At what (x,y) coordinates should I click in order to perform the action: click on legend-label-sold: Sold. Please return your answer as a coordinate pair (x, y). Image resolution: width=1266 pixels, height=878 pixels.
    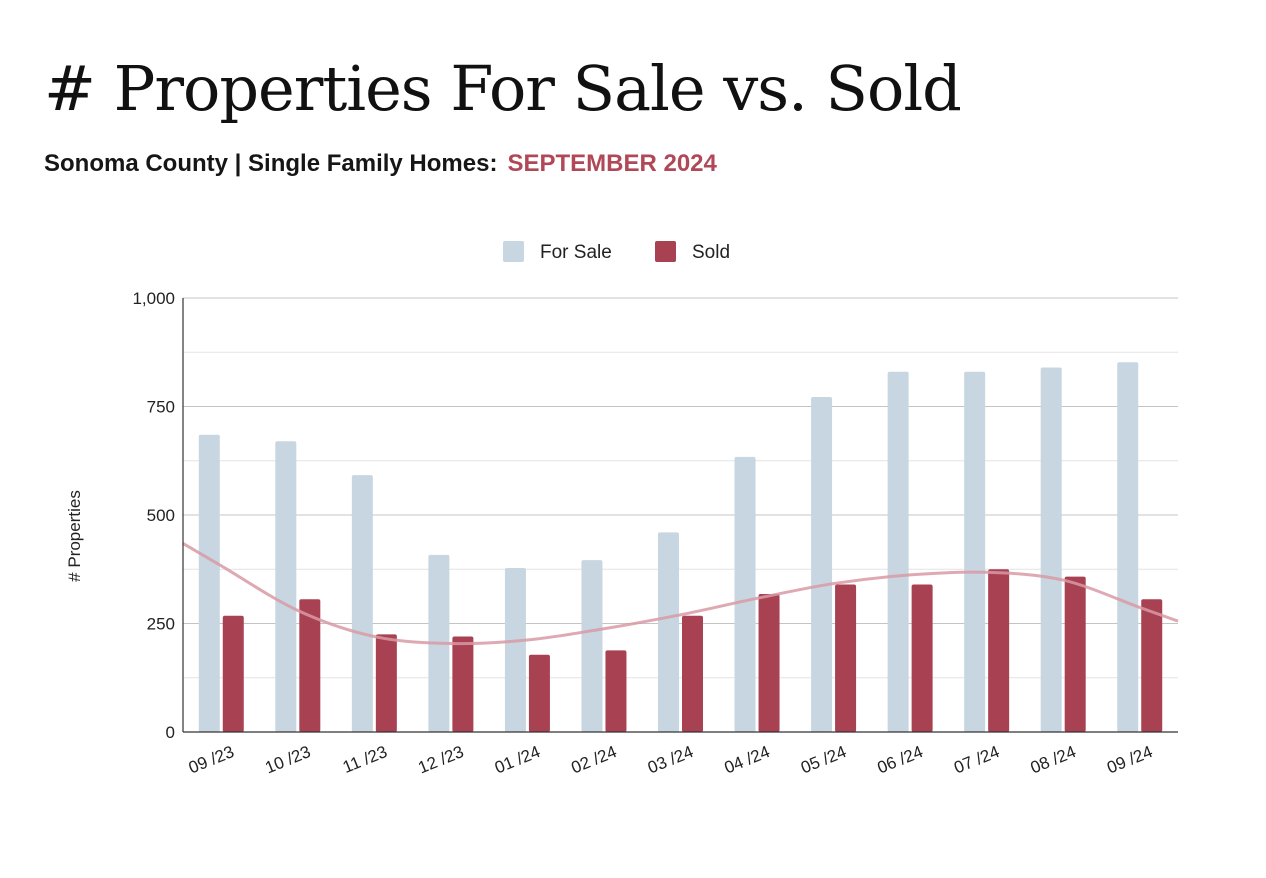
    Looking at the image, I should click on (711, 252).